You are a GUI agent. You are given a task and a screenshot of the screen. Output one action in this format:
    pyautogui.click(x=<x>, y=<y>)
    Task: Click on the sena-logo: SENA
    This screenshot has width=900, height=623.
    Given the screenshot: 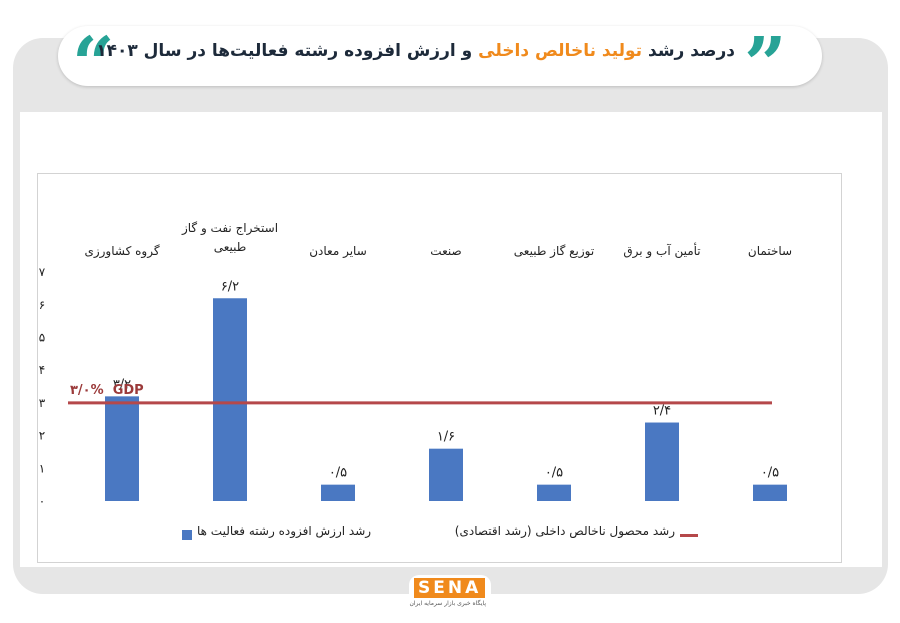 What is the action you would take?
    pyautogui.click(x=450, y=588)
    